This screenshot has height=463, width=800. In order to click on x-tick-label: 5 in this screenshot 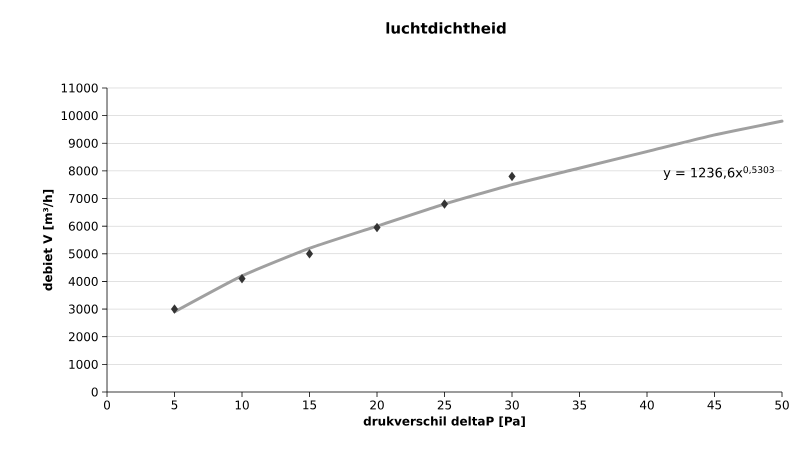, I will do `click(175, 405)`.